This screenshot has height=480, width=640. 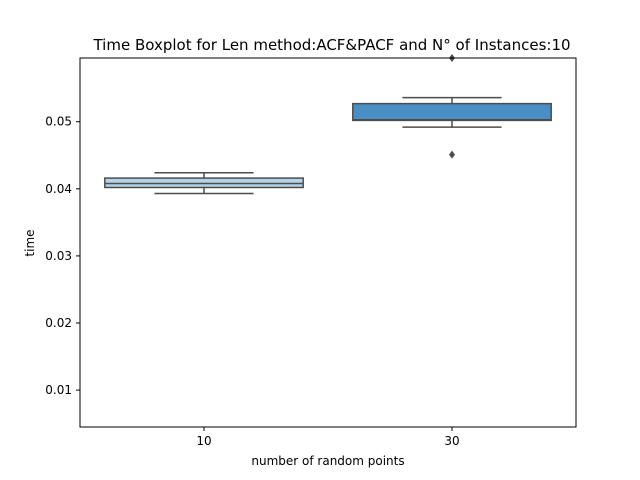 What do you see at coordinates (452, 154) in the screenshot?
I see `outlier-point` at bounding box center [452, 154].